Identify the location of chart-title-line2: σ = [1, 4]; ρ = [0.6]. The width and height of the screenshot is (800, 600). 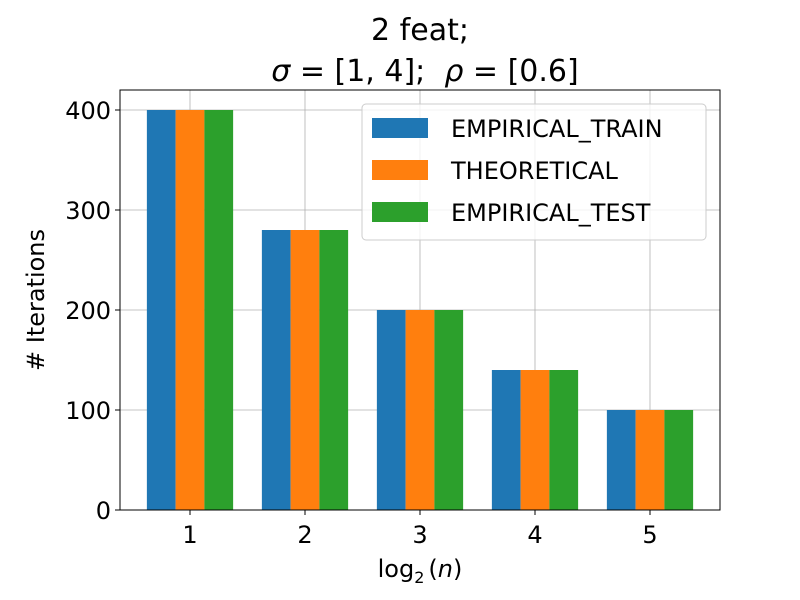
(424, 71).